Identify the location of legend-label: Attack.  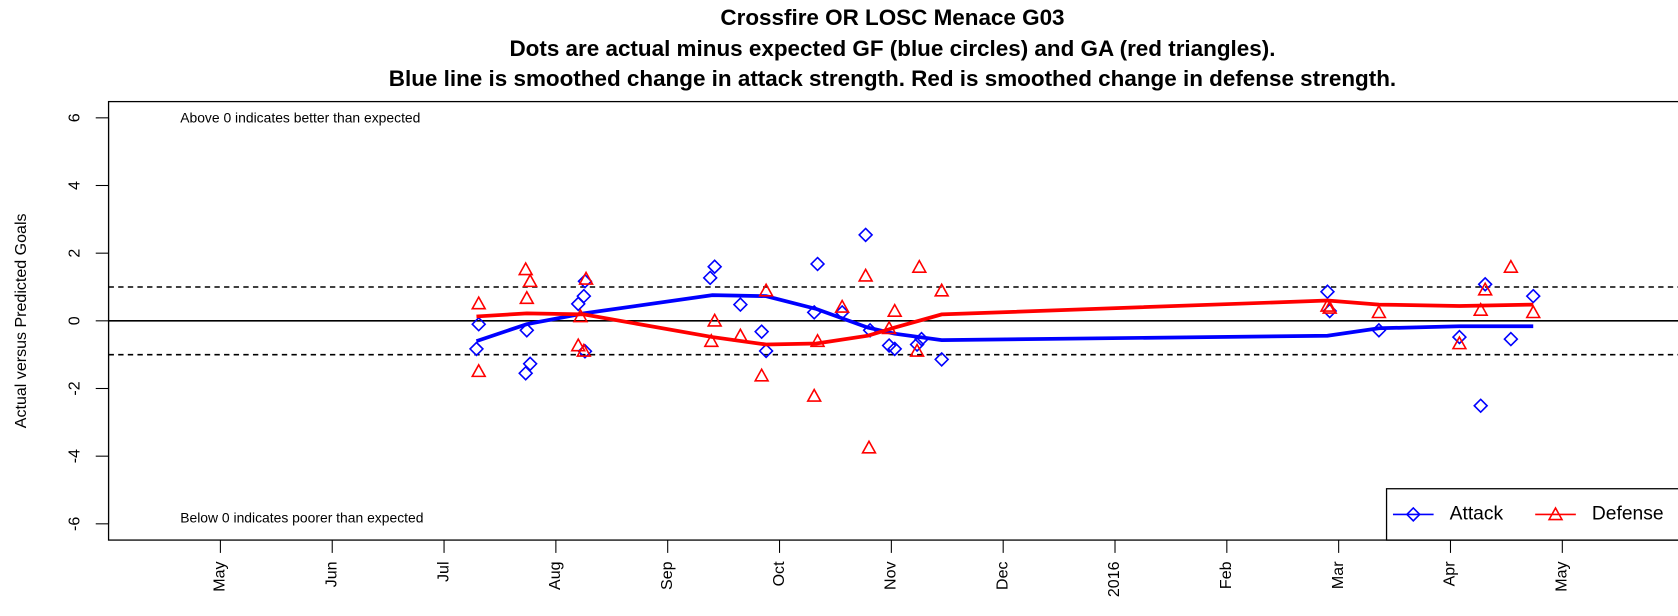
(1477, 513).